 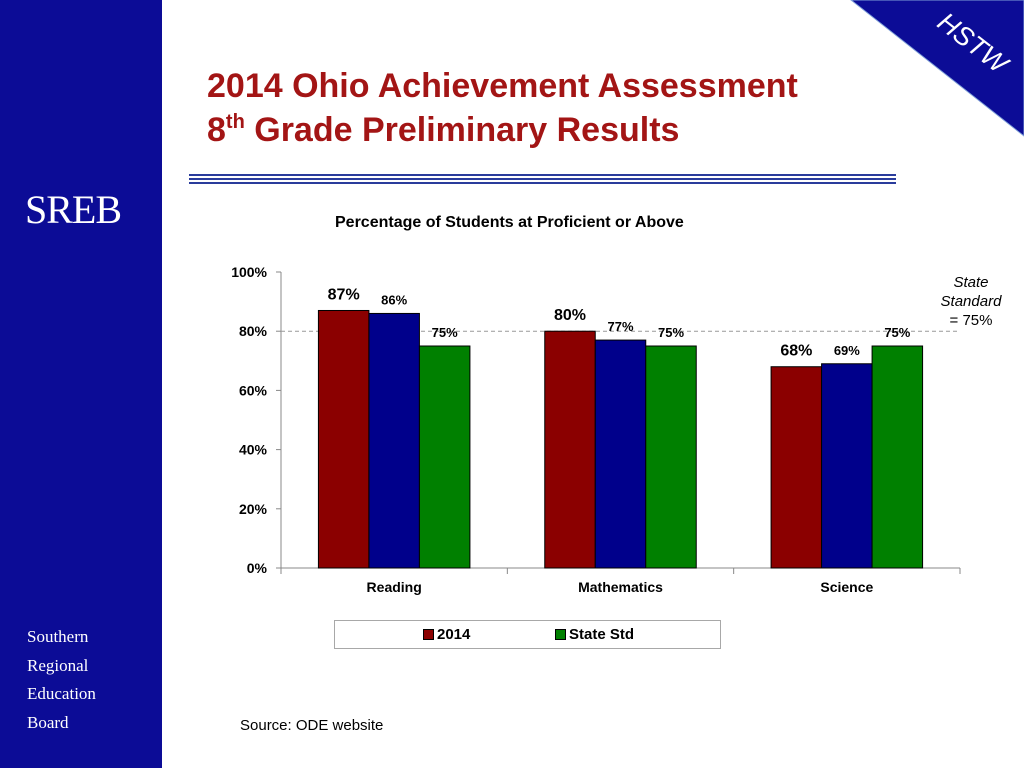 I want to click on state-note-line: Standard, so click(x=971, y=301).